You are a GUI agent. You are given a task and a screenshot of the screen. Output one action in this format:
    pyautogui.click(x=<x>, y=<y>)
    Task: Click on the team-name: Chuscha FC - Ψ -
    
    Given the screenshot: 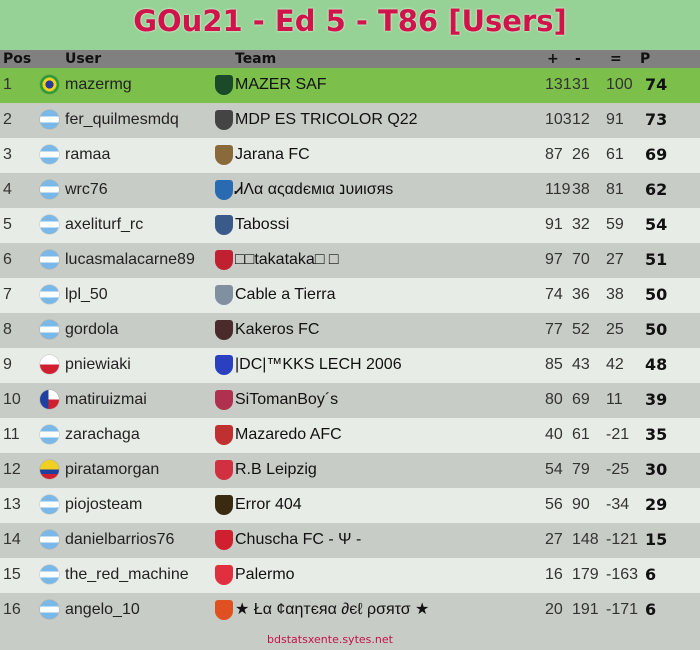 What is the action you would take?
    pyautogui.click(x=298, y=539)
    